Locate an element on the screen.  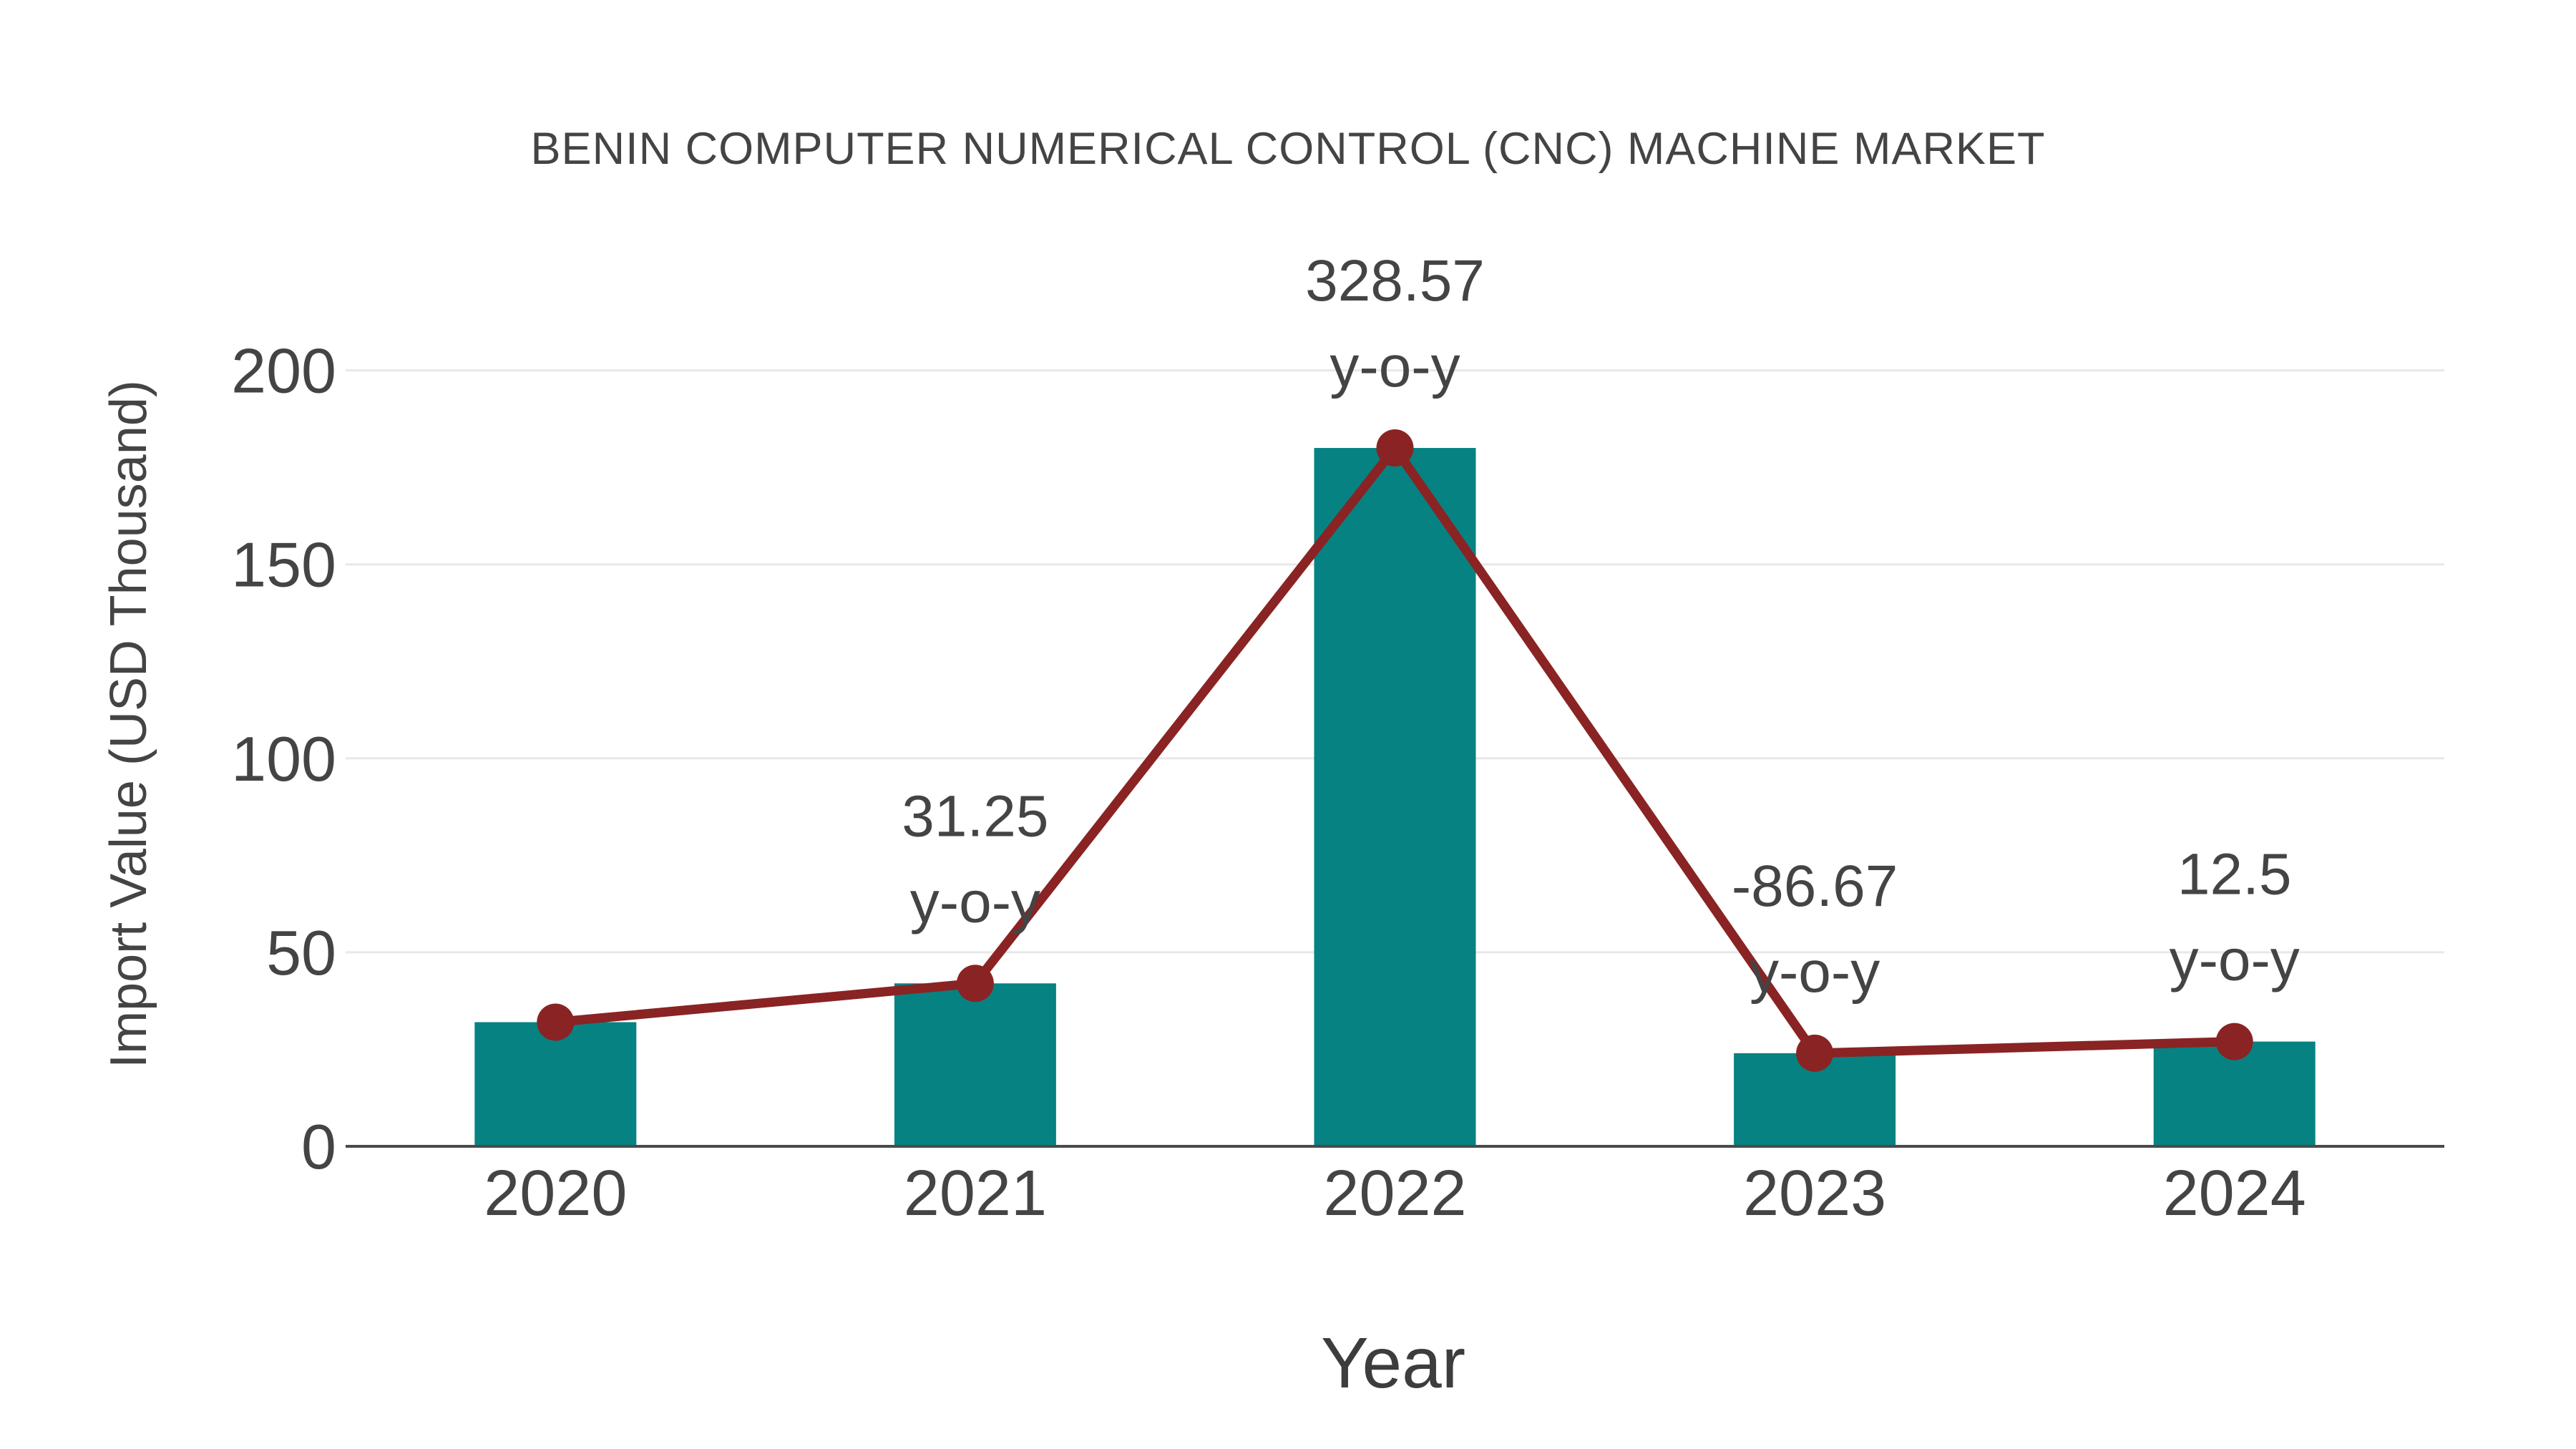
annotation-2021: 31.25 y-o-y is located at coordinates (975, 859).